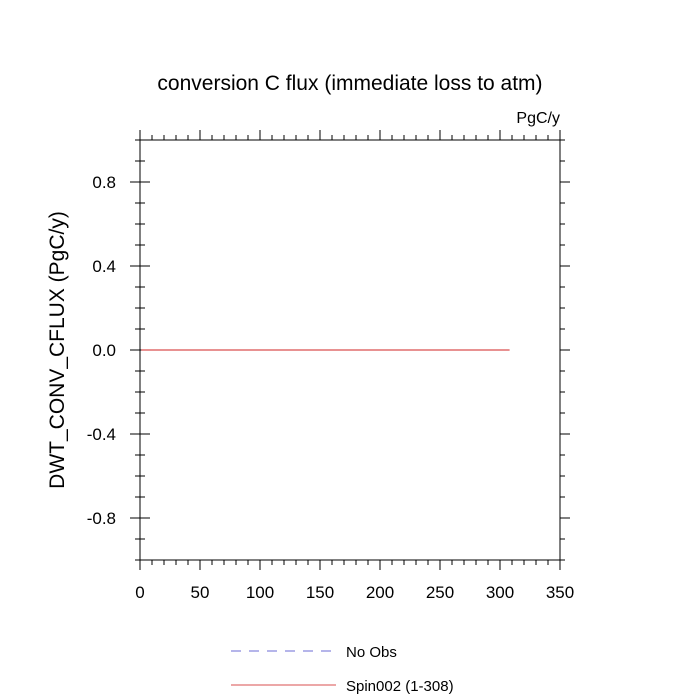 The width and height of the screenshot is (700, 700). Describe the element at coordinates (500, 592) in the screenshot. I see `x-tick-label: 300` at that location.